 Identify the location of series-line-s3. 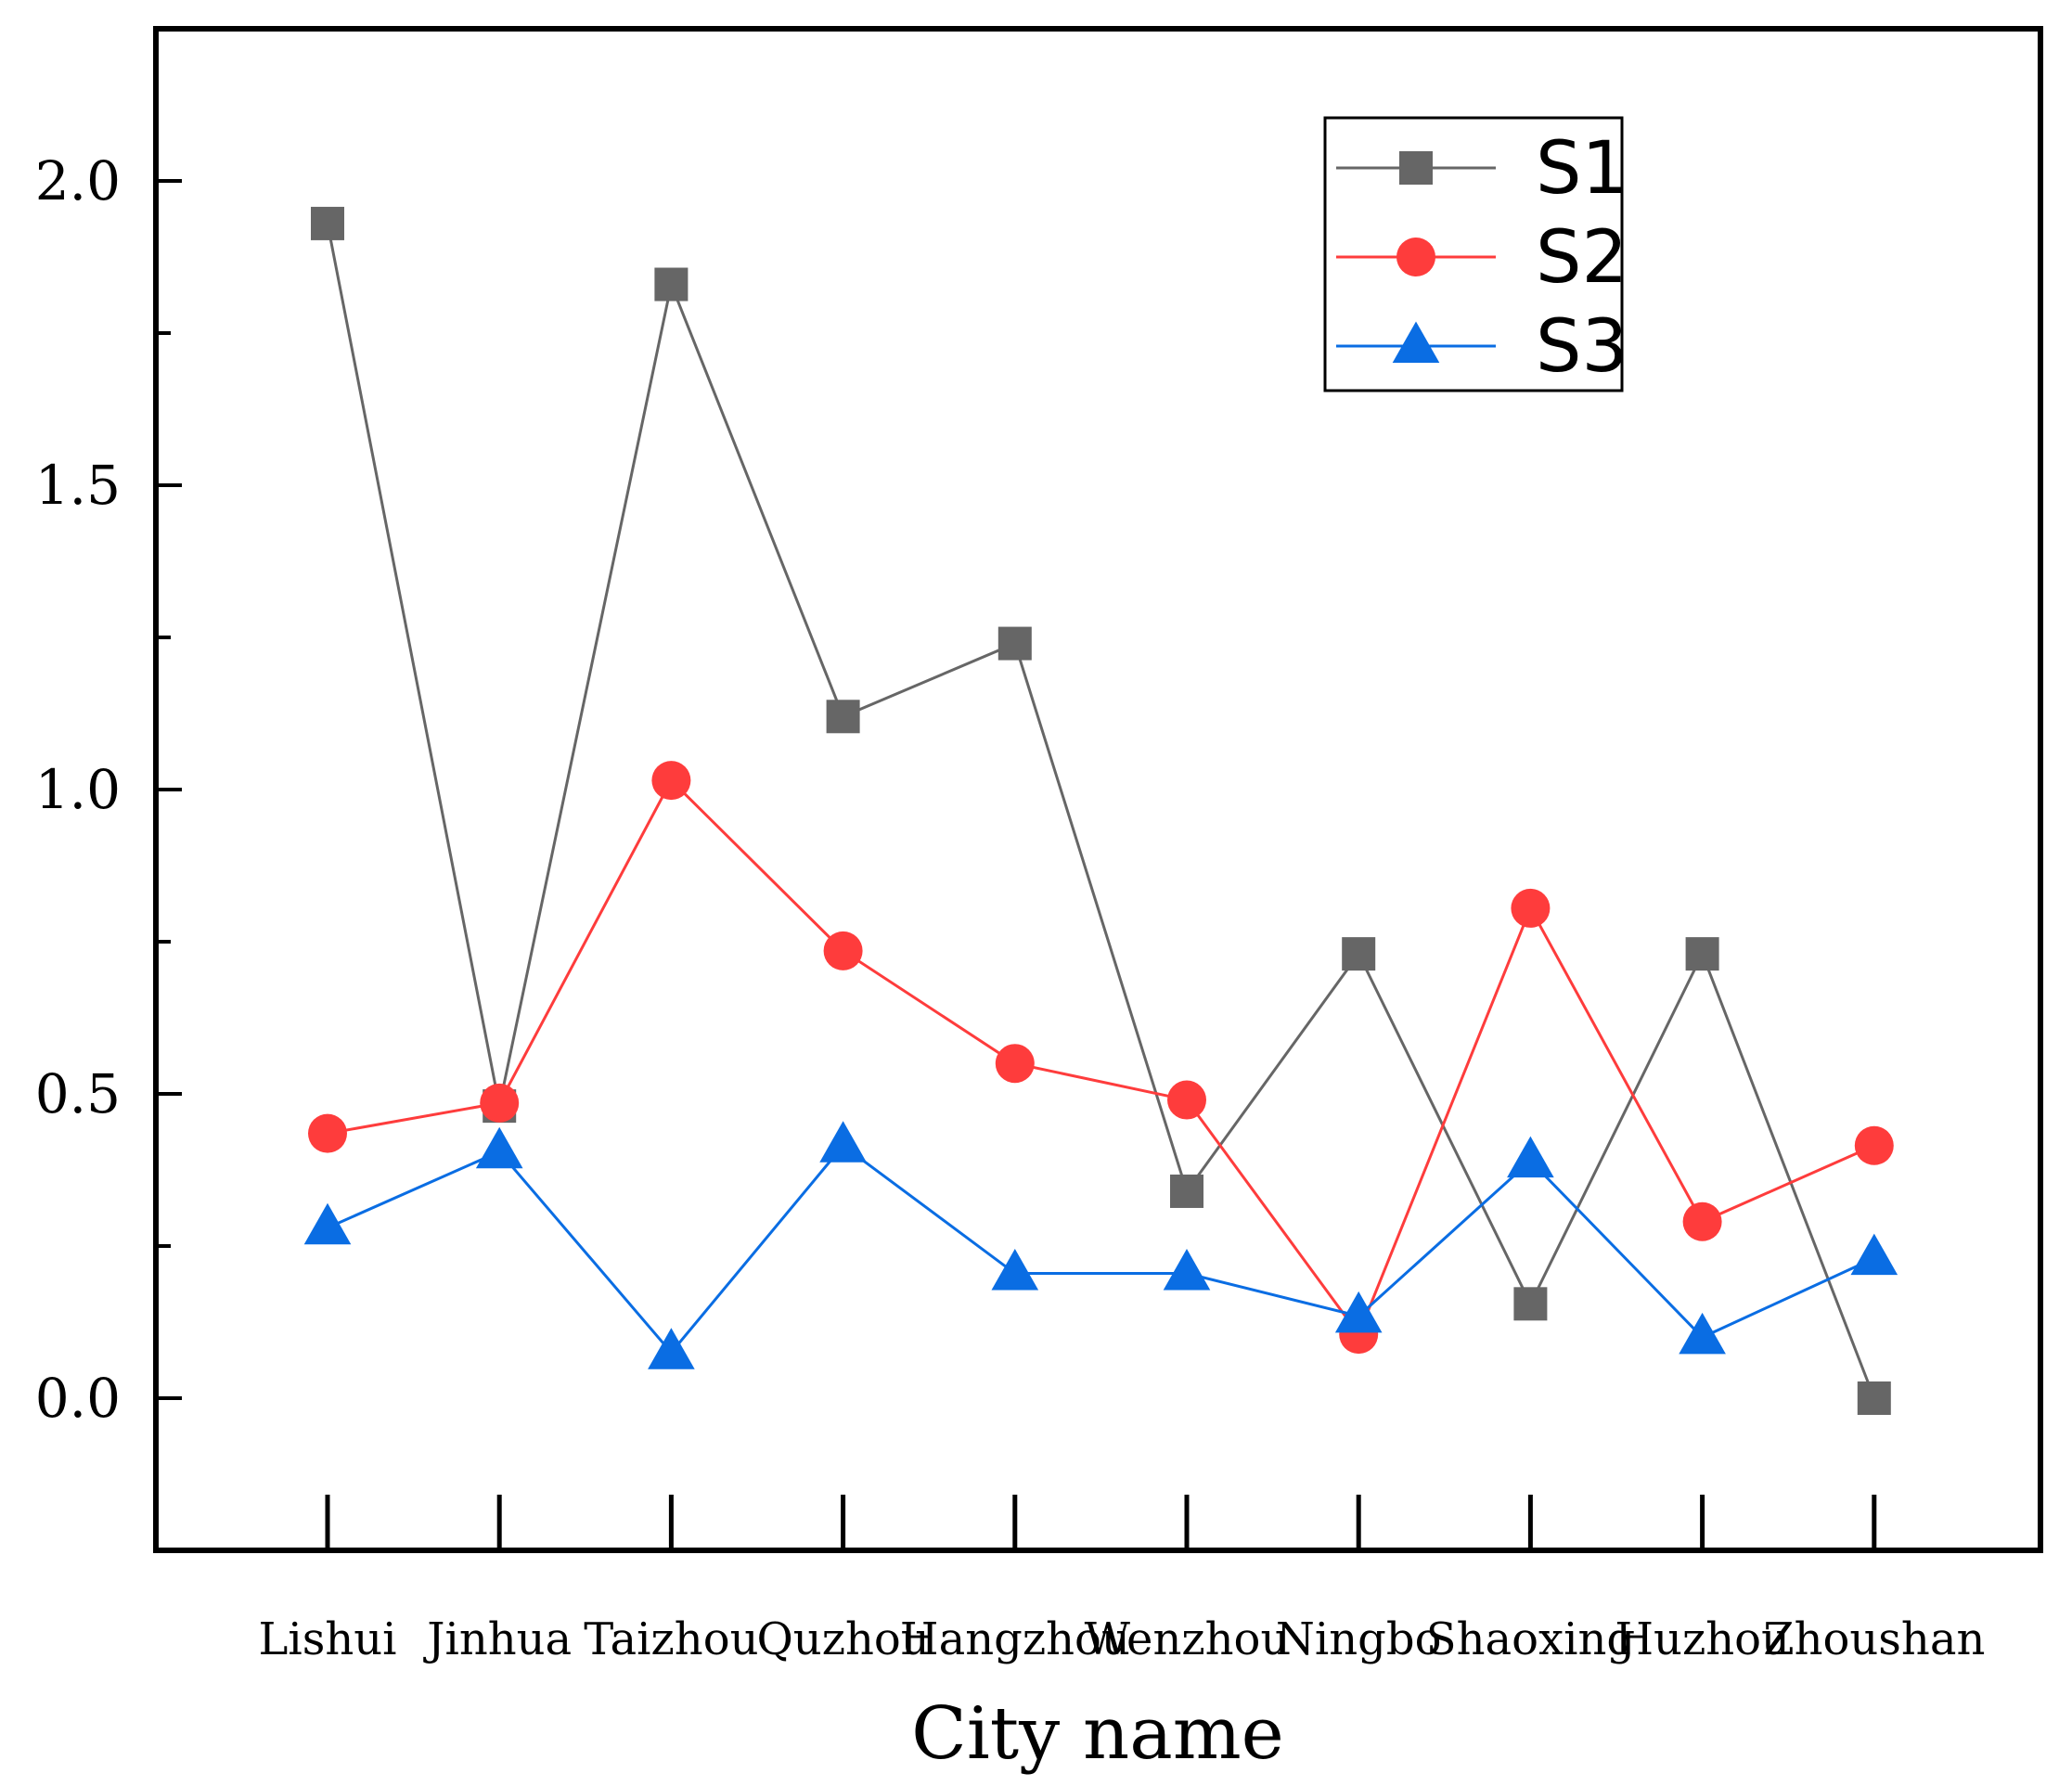
(1101, 1250).